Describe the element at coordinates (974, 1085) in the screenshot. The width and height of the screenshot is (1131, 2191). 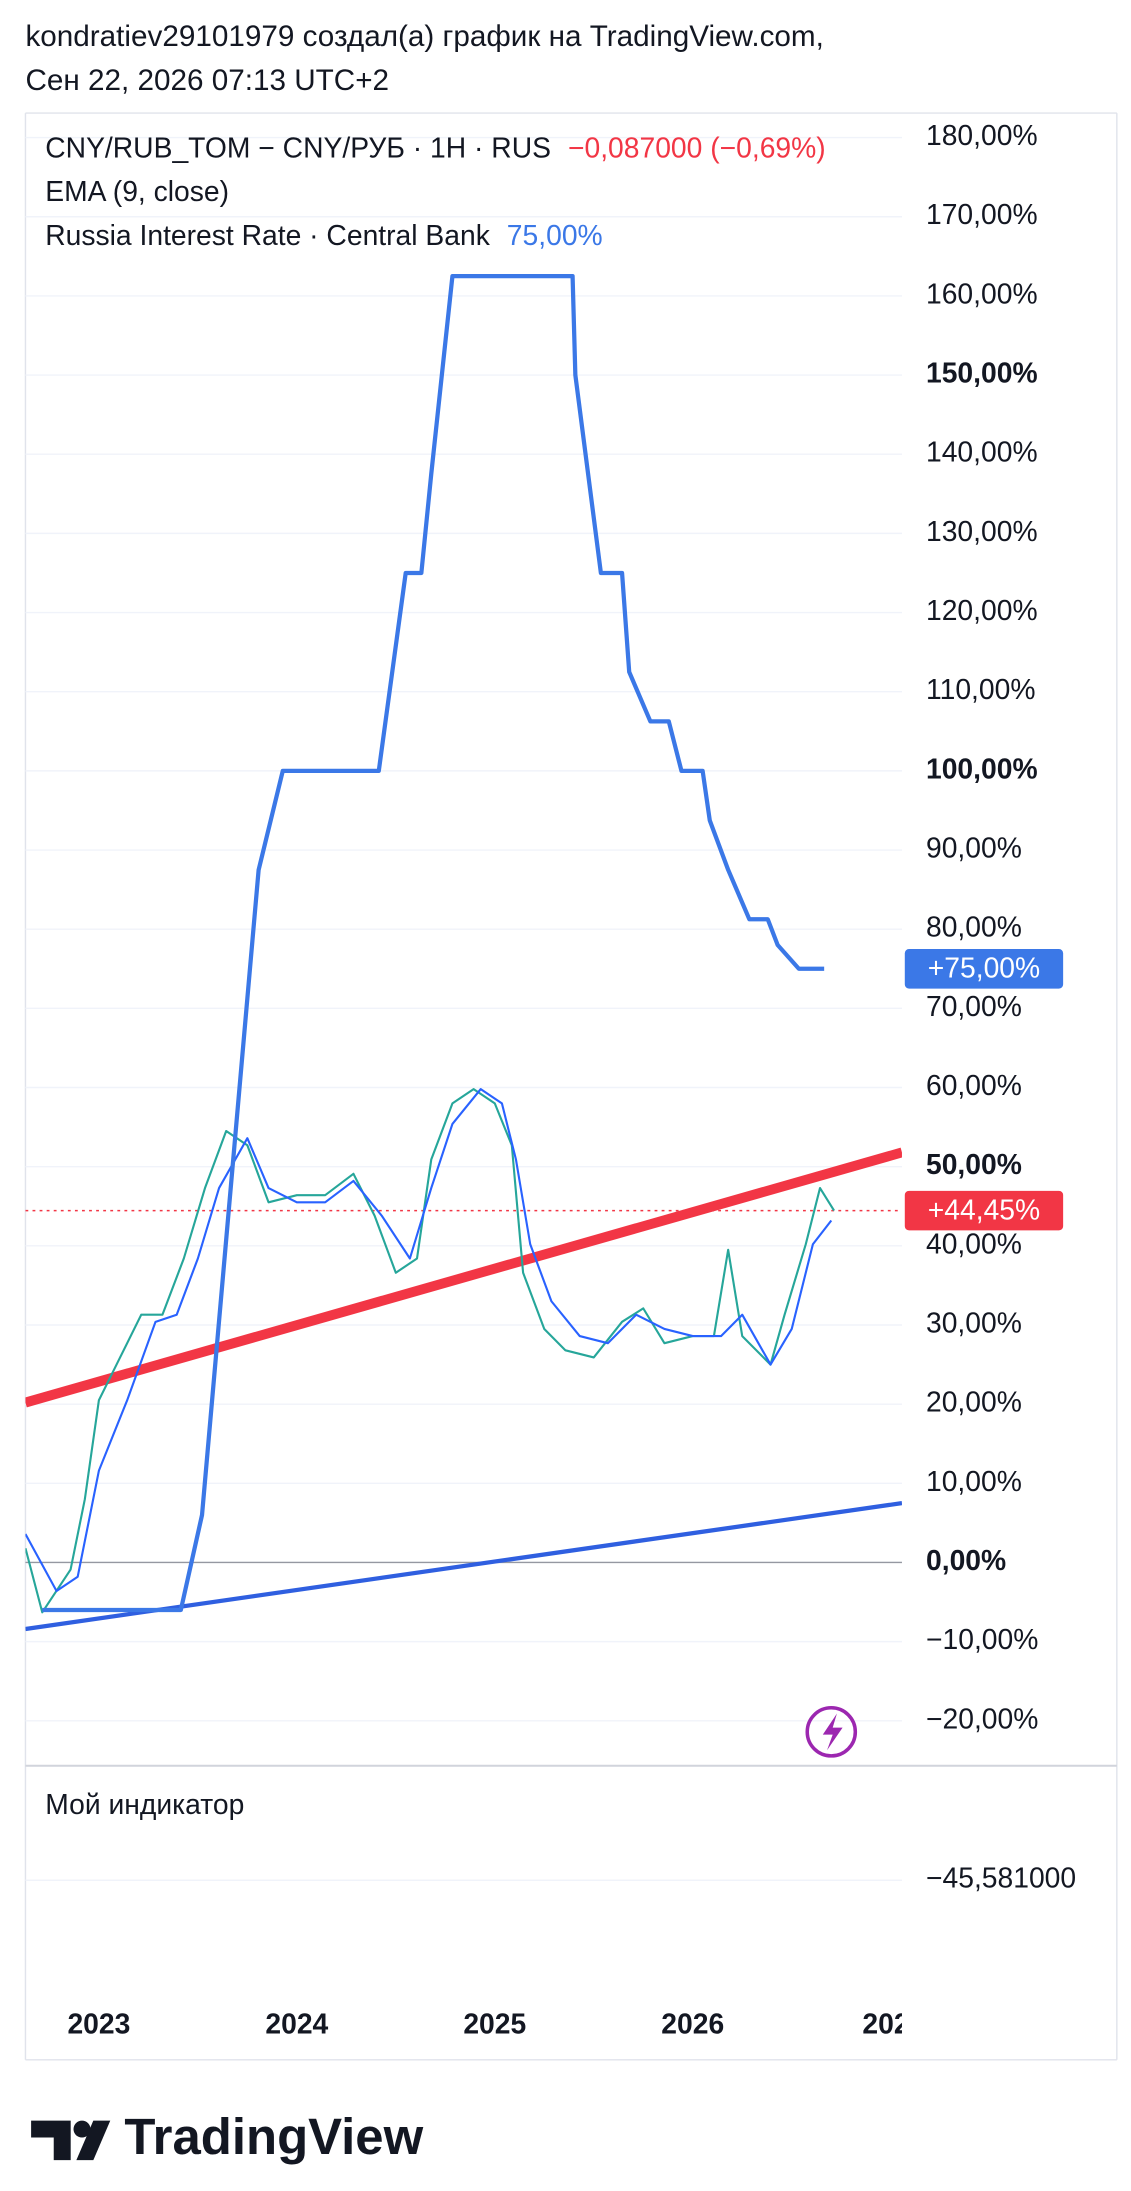
I see `y-tick-label: 60,00%` at that location.